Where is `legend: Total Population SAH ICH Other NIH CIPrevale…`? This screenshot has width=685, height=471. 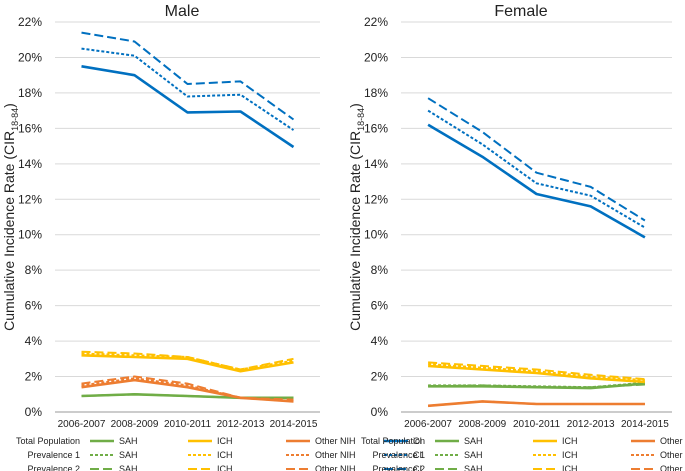
legend: Total Population SAH ICH Other NIH CIPrevale… is located at coordinates (350, 453).